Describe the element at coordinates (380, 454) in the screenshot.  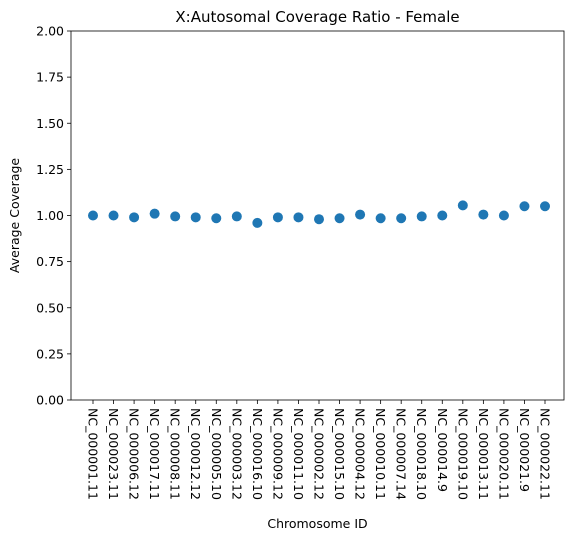
I see `x-tick-label: NC_000010.11` at that location.